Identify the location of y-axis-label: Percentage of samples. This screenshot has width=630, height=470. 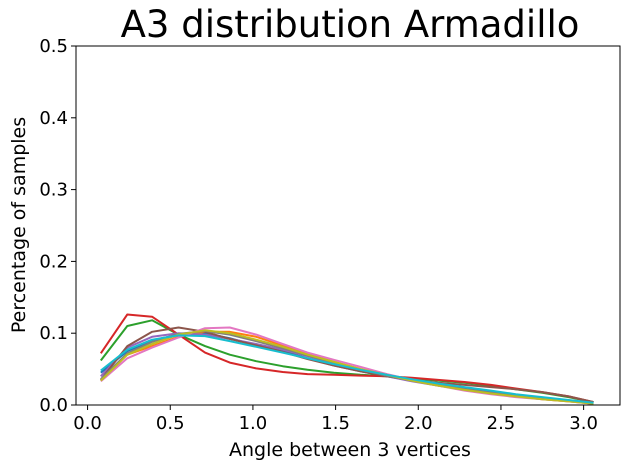
(19, 225).